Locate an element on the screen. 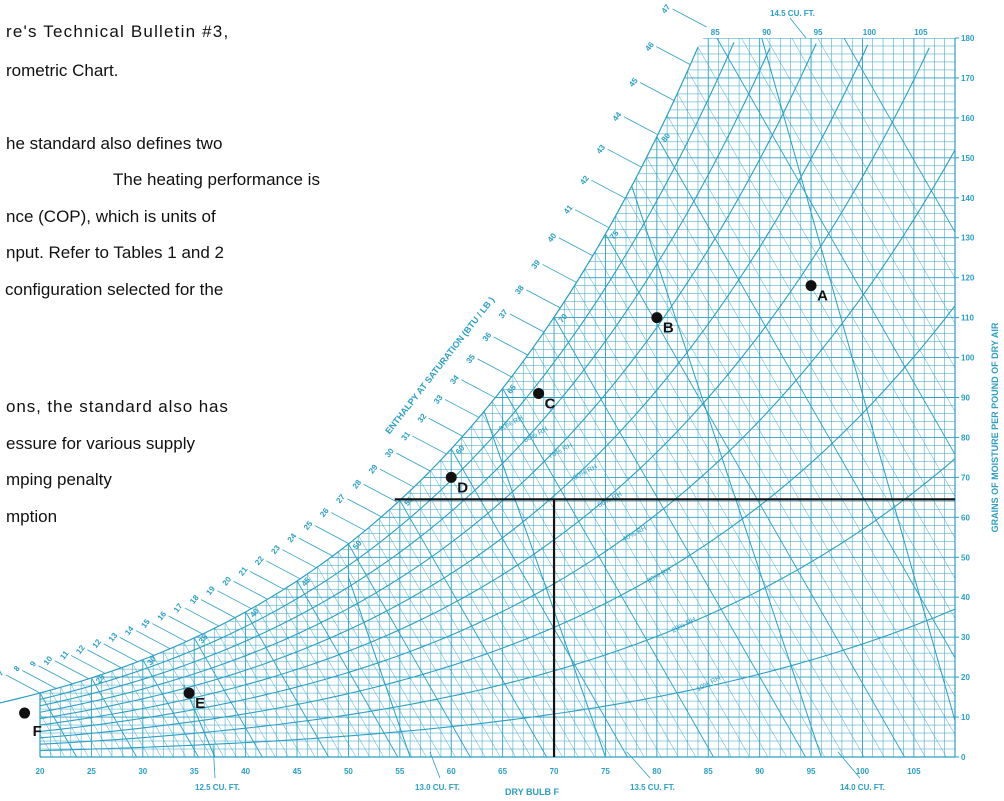 The width and height of the screenshot is (1004, 801). x-tick-label: 35 is located at coordinates (194, 771).